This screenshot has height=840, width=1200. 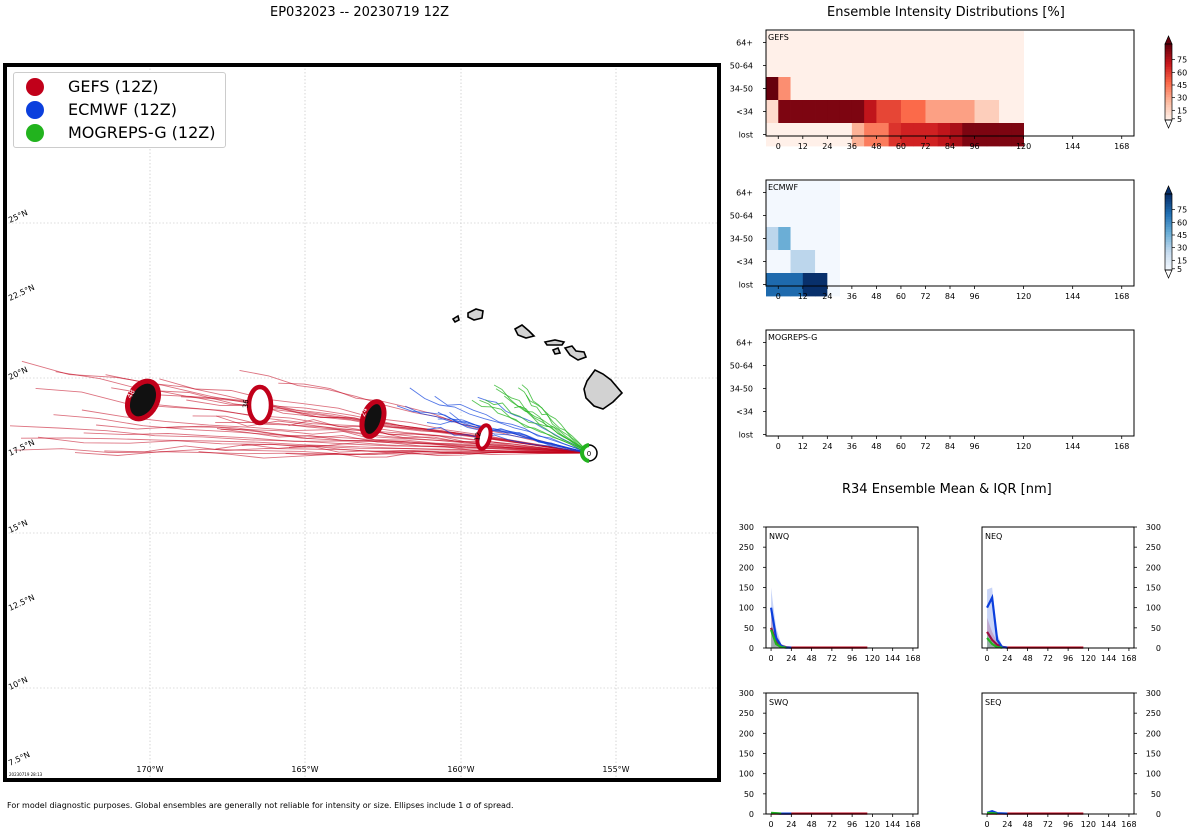 What do you see at coordinates (749, 628) in the screenshot?
I see `r34-nwq-ytick-label: 50` at bounding box center [749, 628].